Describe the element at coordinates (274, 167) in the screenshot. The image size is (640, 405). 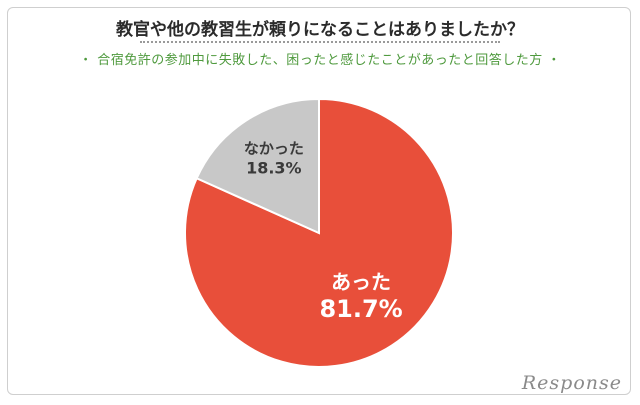
I see `slice-value-1: 18.3%` at that location.